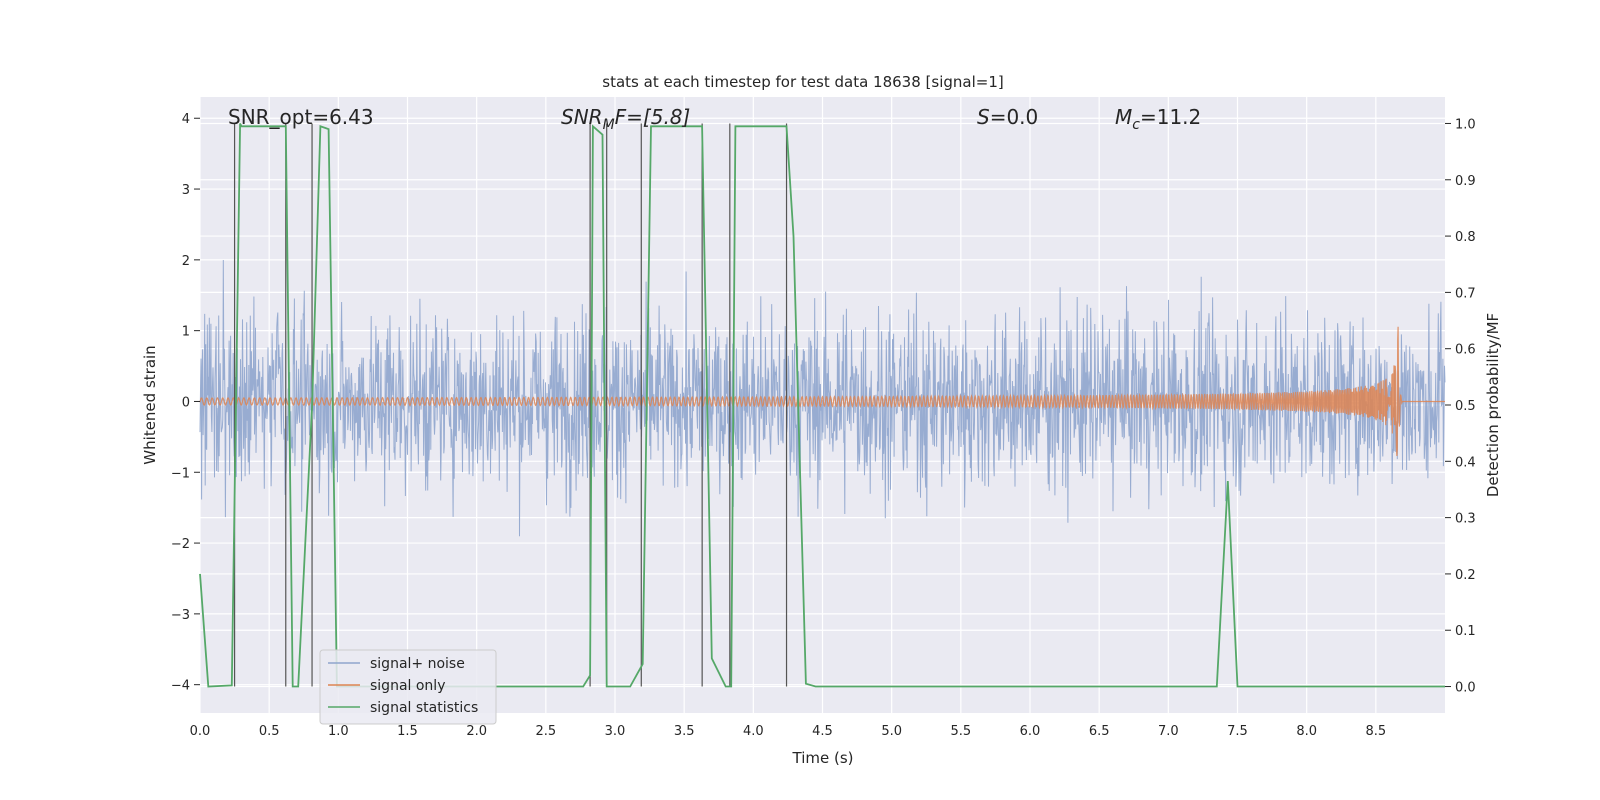  Describe the element at coordinates (476, 731) in the screenshot. I see `x-tick-label: 2.0` at that location.